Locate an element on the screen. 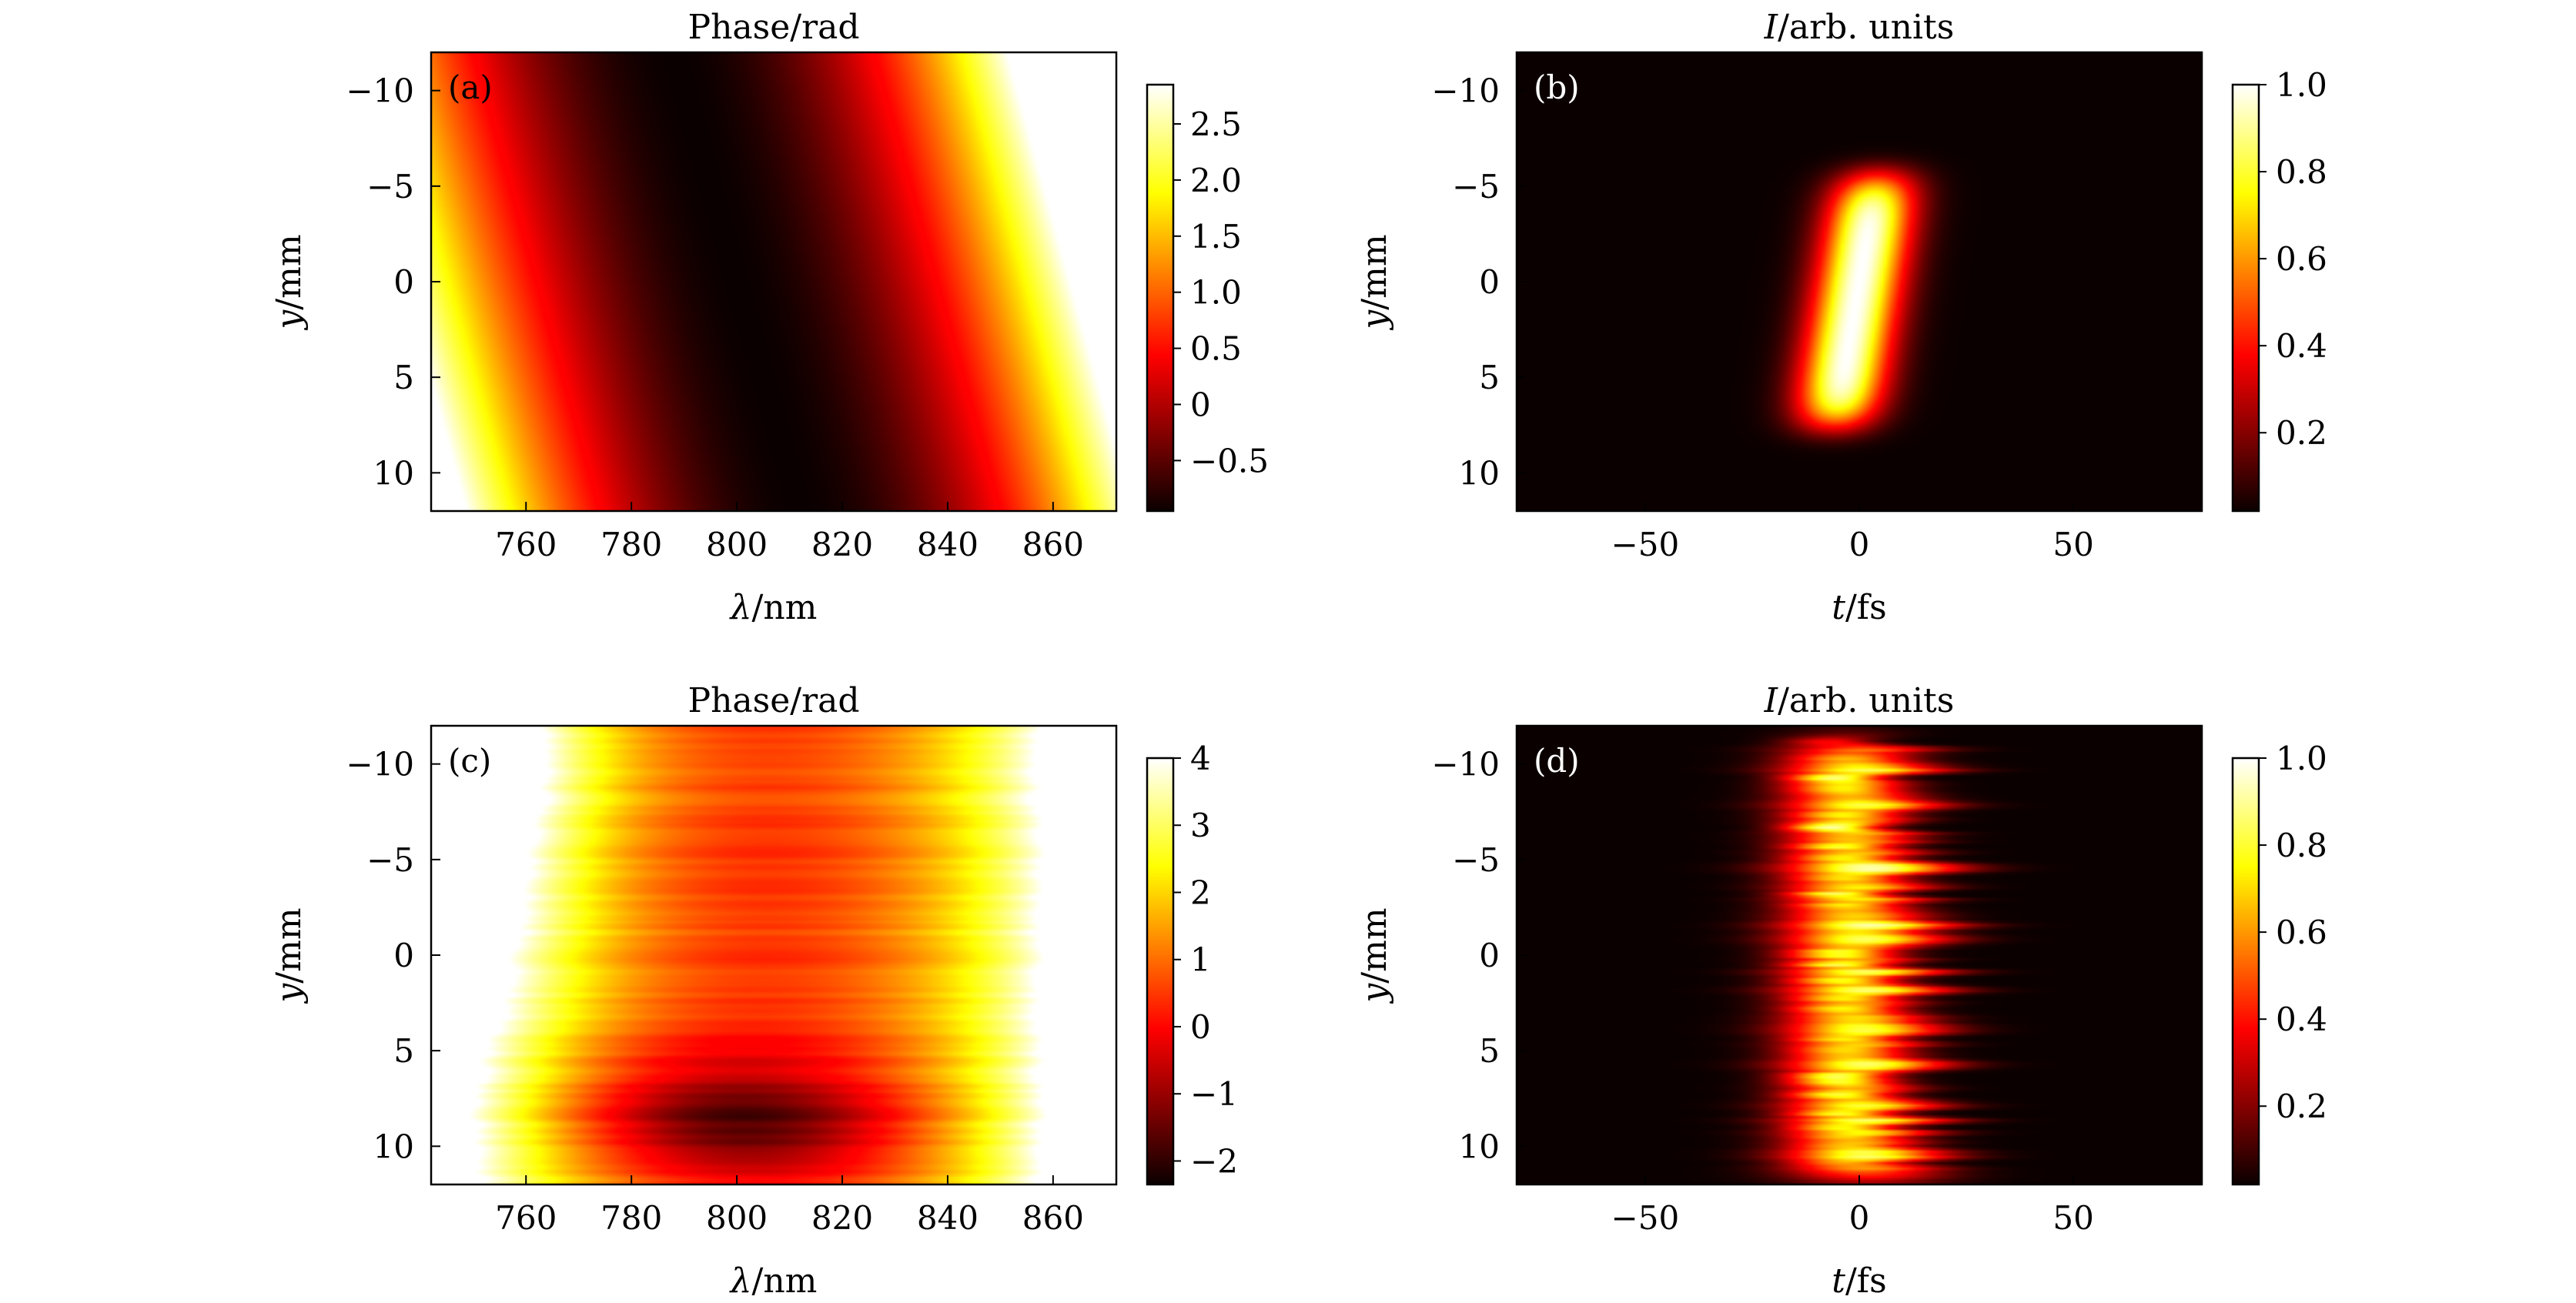 This screenshot has width=2576, height=1303. colorbar-tick-label: −2 is located at coordinates (1214, 1161).